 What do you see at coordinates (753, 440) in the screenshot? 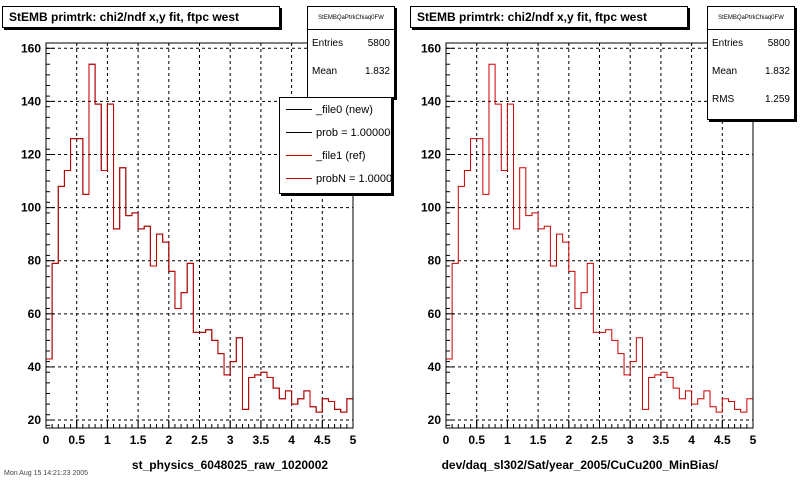
I see `right-x-tick-label: 5` at bounding box center [753, 440].